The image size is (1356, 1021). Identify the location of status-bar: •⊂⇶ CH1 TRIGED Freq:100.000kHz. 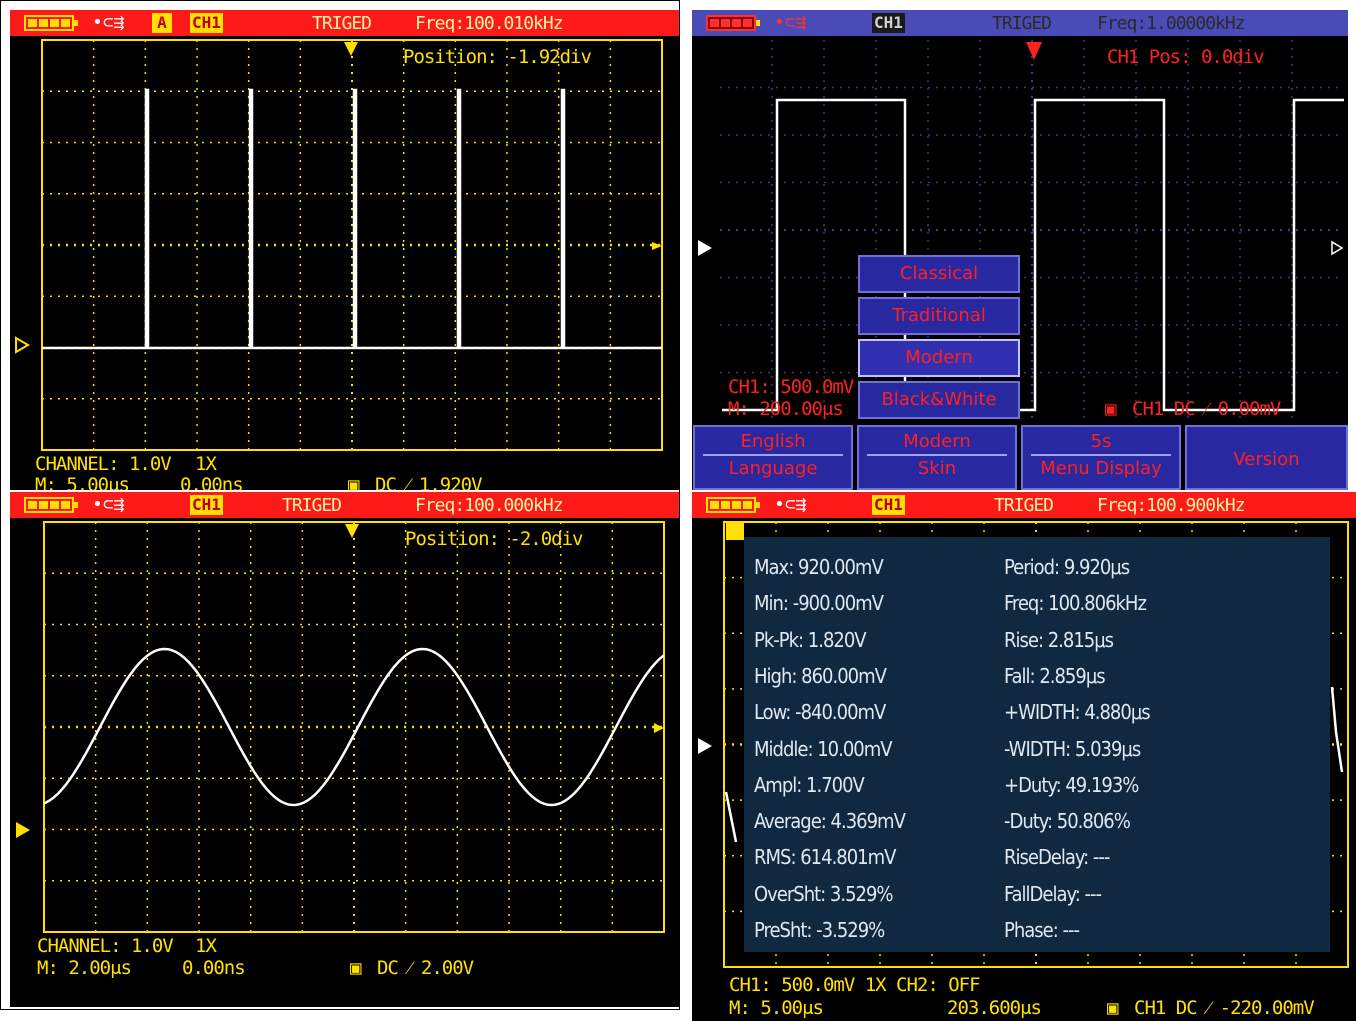
(345, 505).